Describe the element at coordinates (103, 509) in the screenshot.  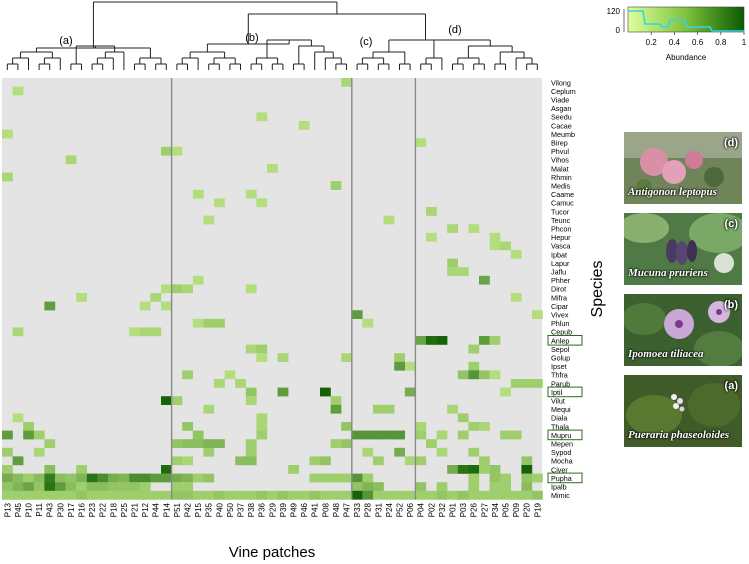
I see `patch-label: P22` at that location.